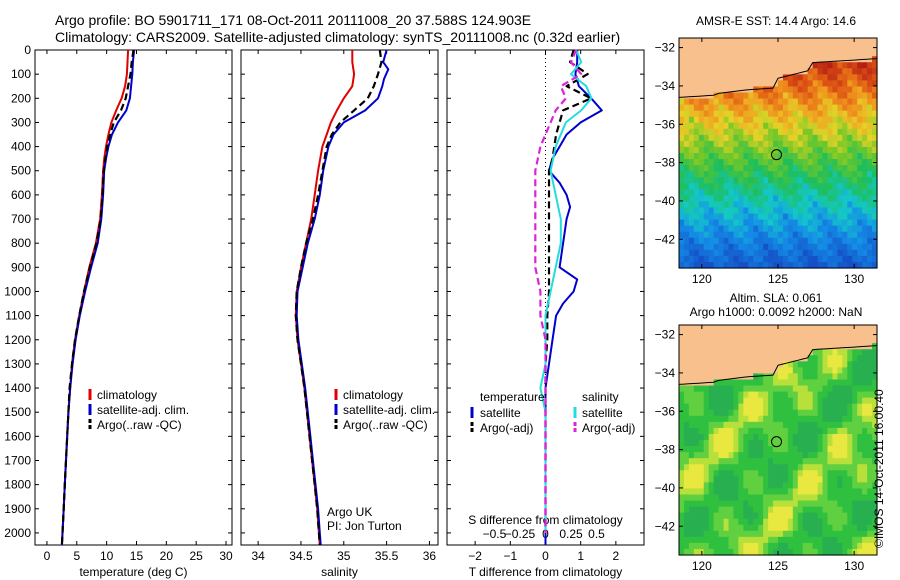 The image size is (900, 580). What do you see at coordinates (17, 340) in the screenshot?
I see `y-tick-label: 1200` at bounding box center [17, 340].